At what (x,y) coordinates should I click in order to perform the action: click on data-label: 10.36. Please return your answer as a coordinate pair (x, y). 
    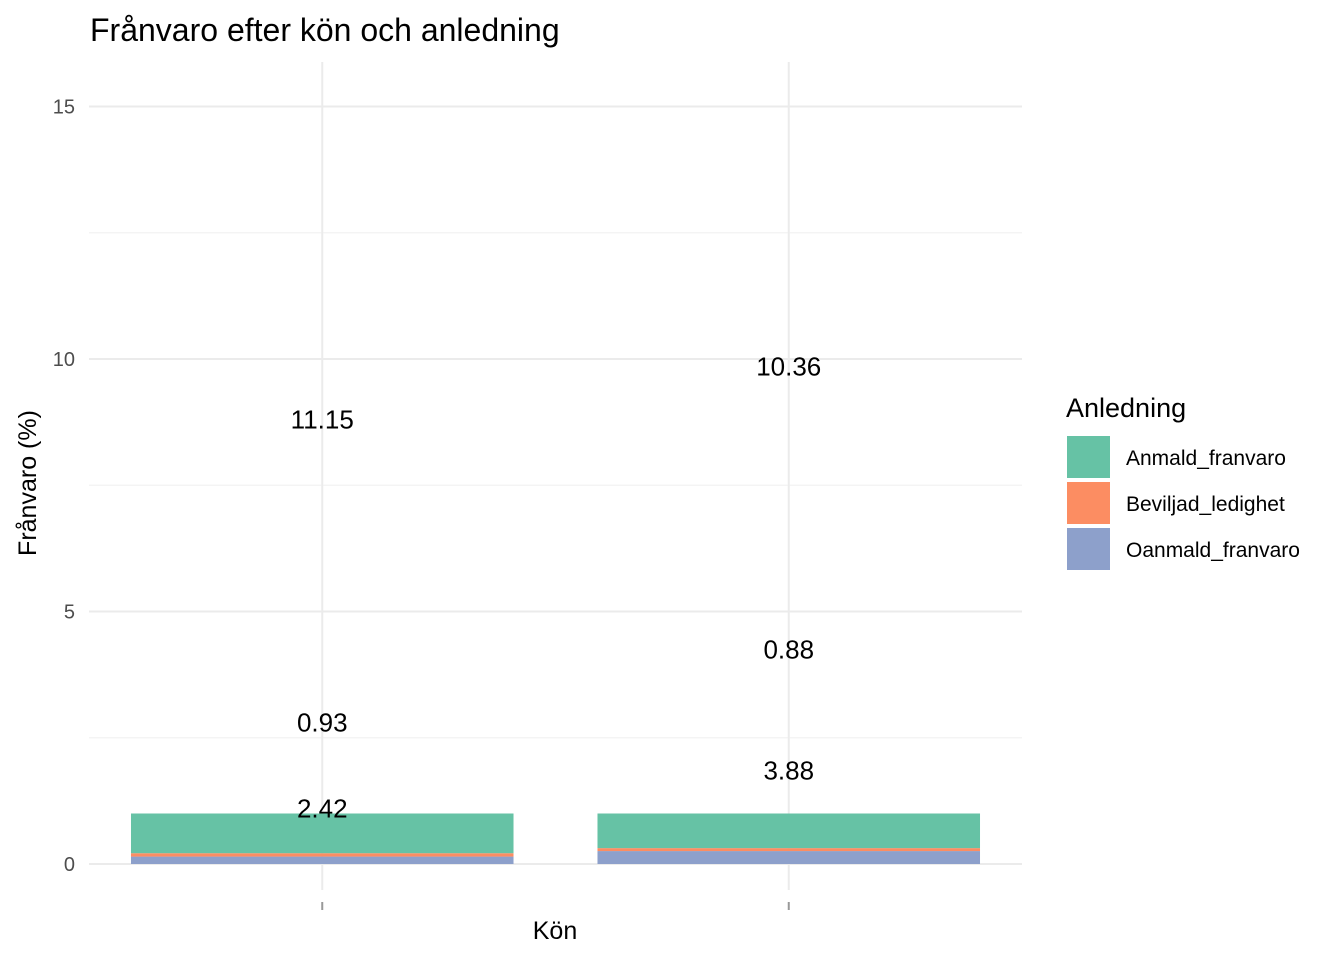
    Looking at the image, I should click on (788, 367).